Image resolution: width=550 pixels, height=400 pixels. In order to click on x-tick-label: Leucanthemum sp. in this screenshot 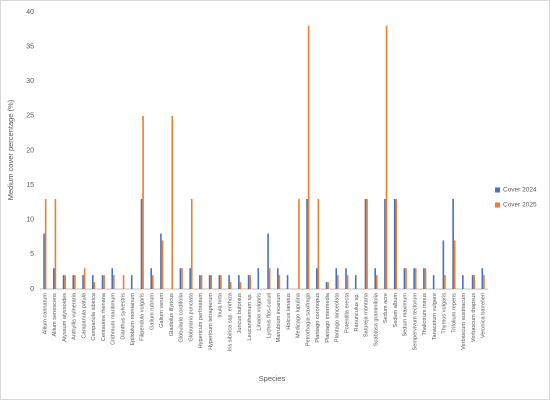, I will do `click(250, 317)`.